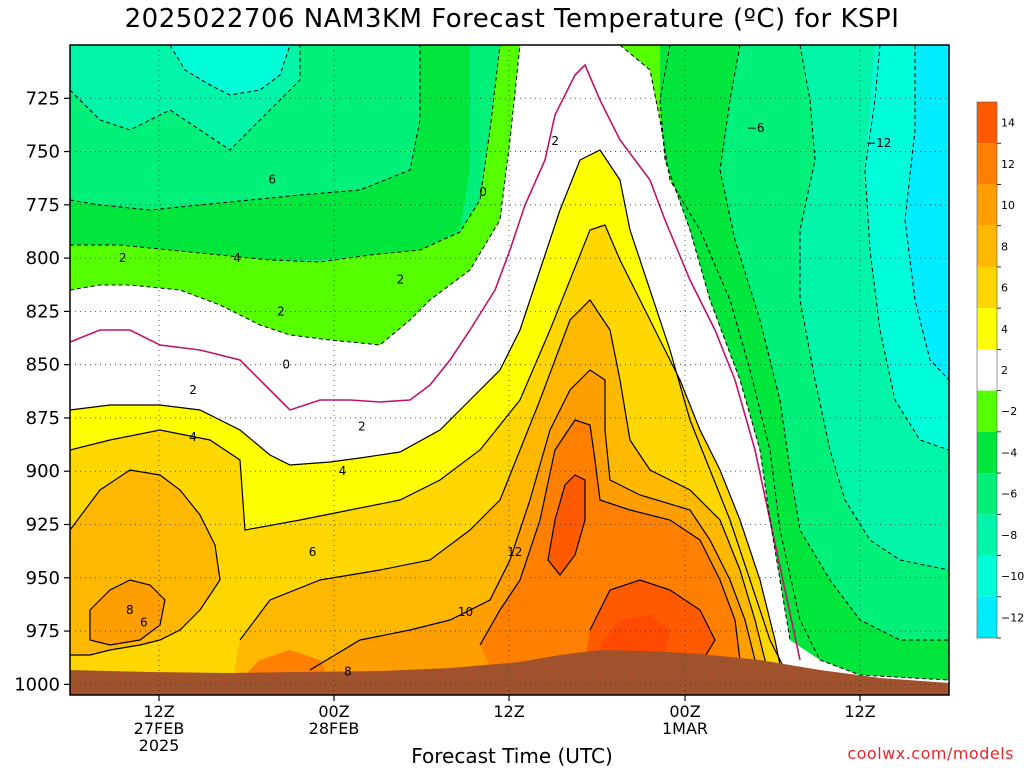  Describe the element at coordinates (159, 728) in the screenshot. I see `x-tick-label: 27FEB` at that location.